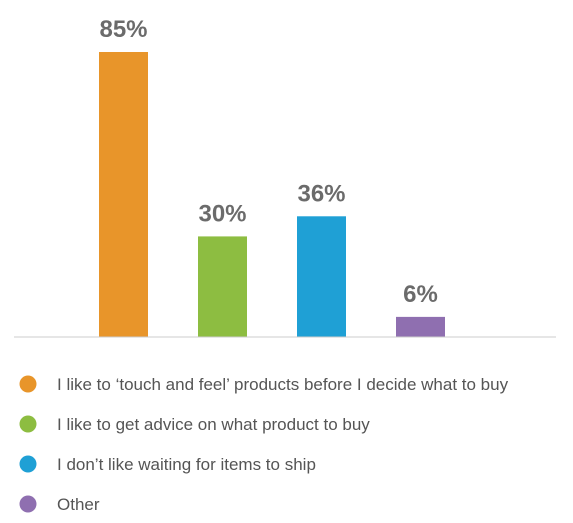  Describe the element at coordinates (123, 29) in the screenshot. I see `value-label-1: 85%` at that location.